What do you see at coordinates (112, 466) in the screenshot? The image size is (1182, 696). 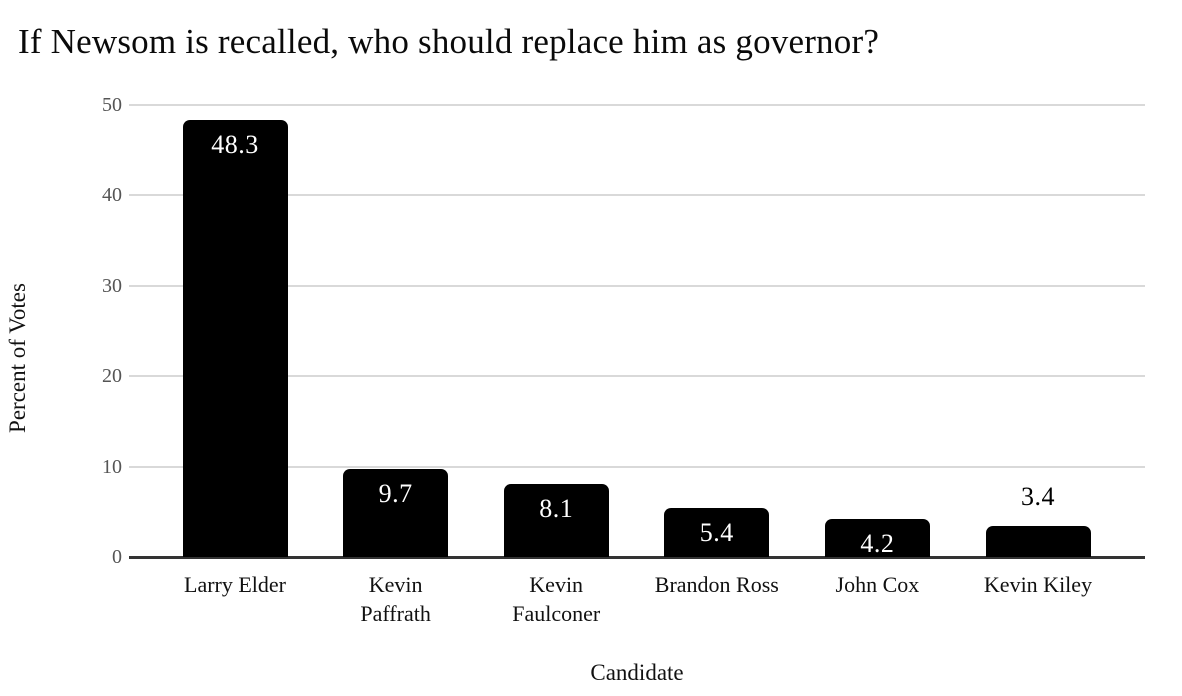 I see `y-tick-label-10: 10` at bounding box center [112, 466].